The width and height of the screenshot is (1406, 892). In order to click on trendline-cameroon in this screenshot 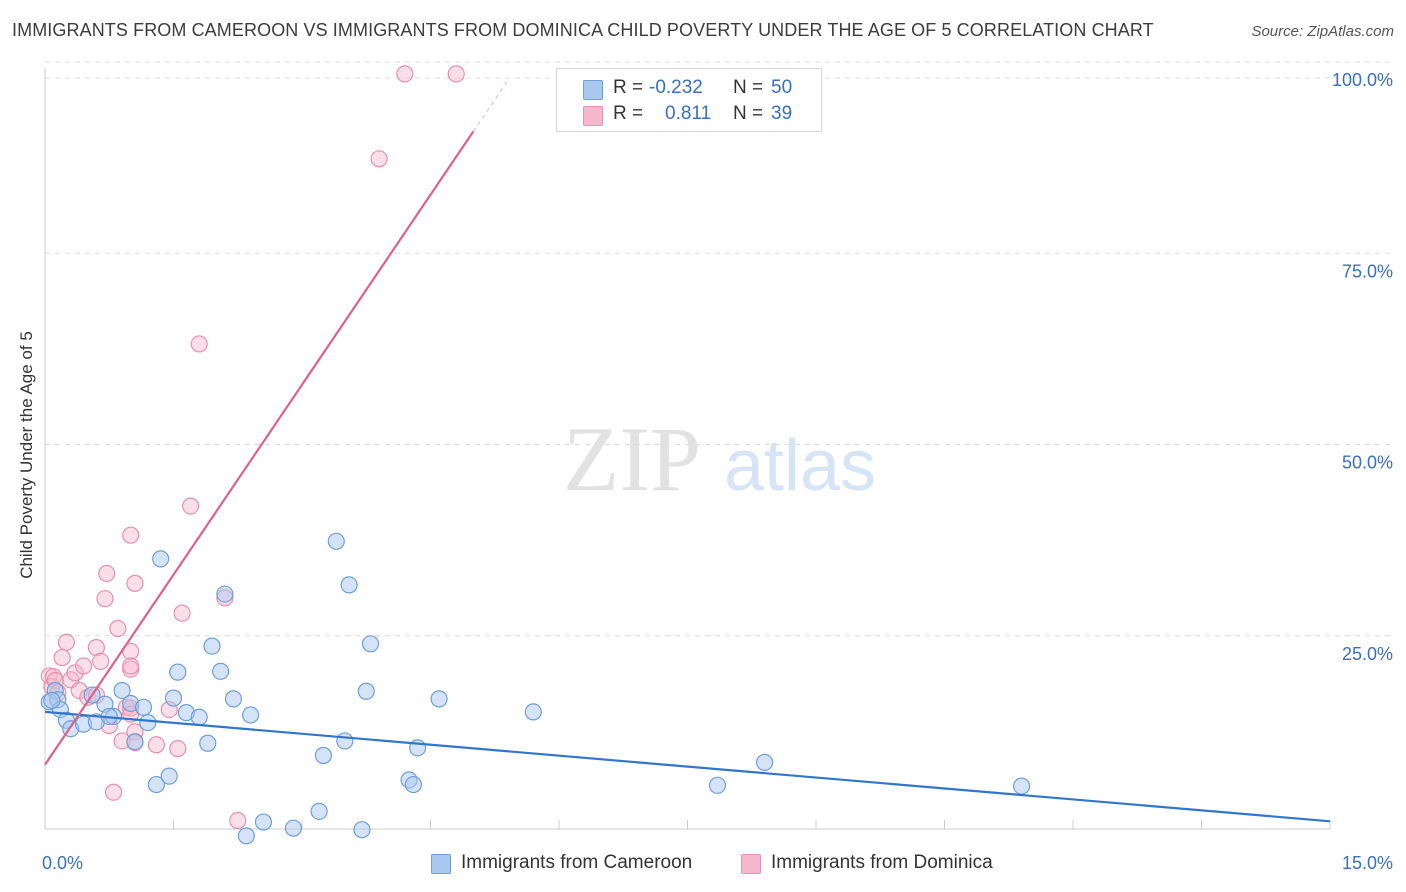, I will do `click(687, 766)`.